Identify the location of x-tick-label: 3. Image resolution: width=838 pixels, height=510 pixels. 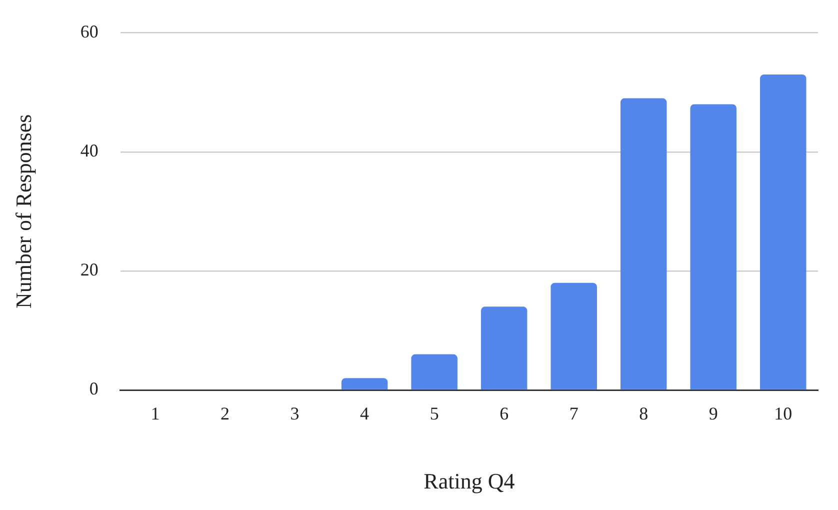
(295, 414).